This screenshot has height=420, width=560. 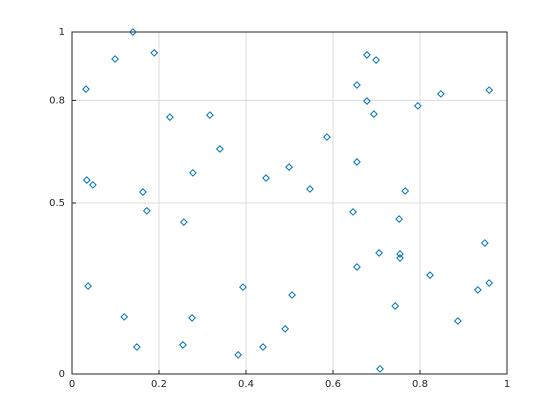 I want to click on x-tick-label: 0.2, so click(x=159, y=384).